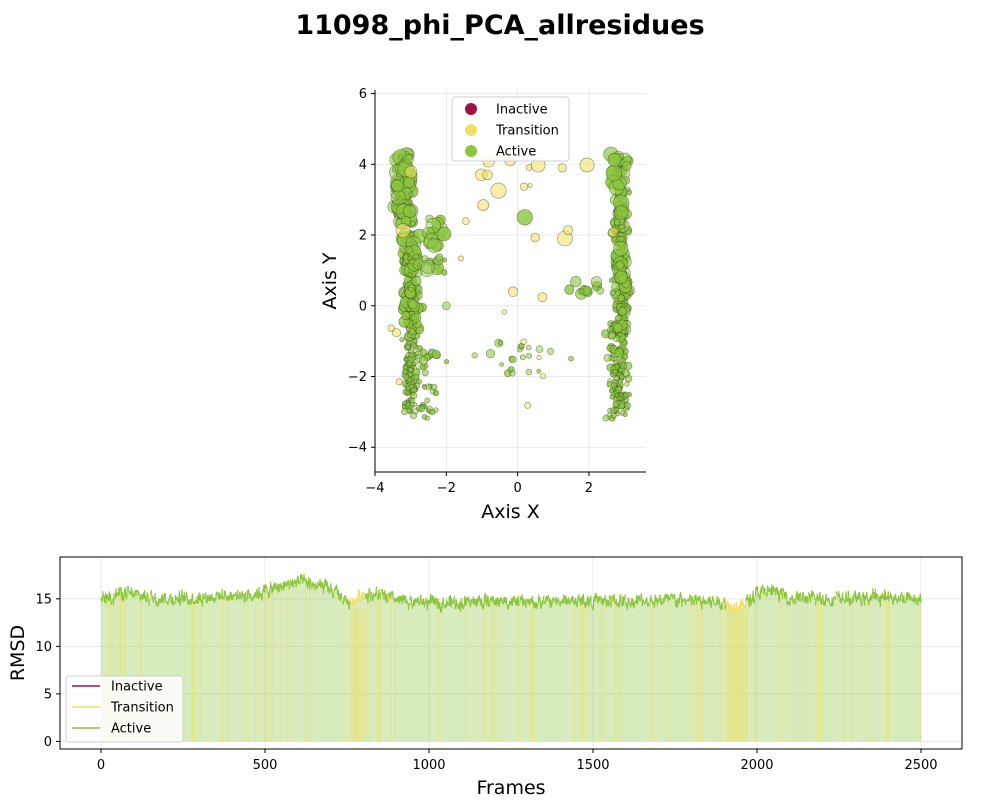 This screenshot has width=1000, height=800. What do you see at coordinates (137, 687) in the screenshot?
I see `legend-label-inactive: Inactive` at bounding box center [137, 687].